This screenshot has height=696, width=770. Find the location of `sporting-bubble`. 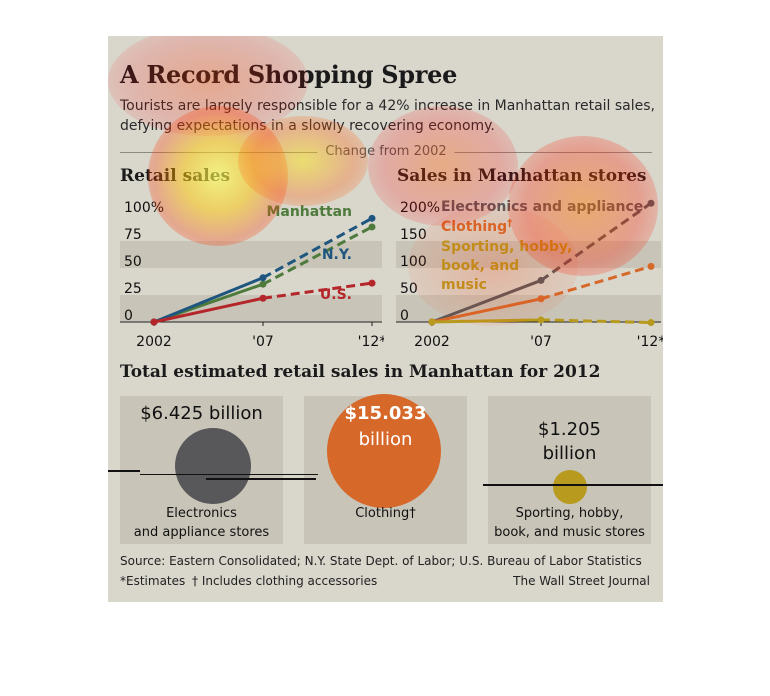

sporting-bubble is located at coordinates (570, 487).